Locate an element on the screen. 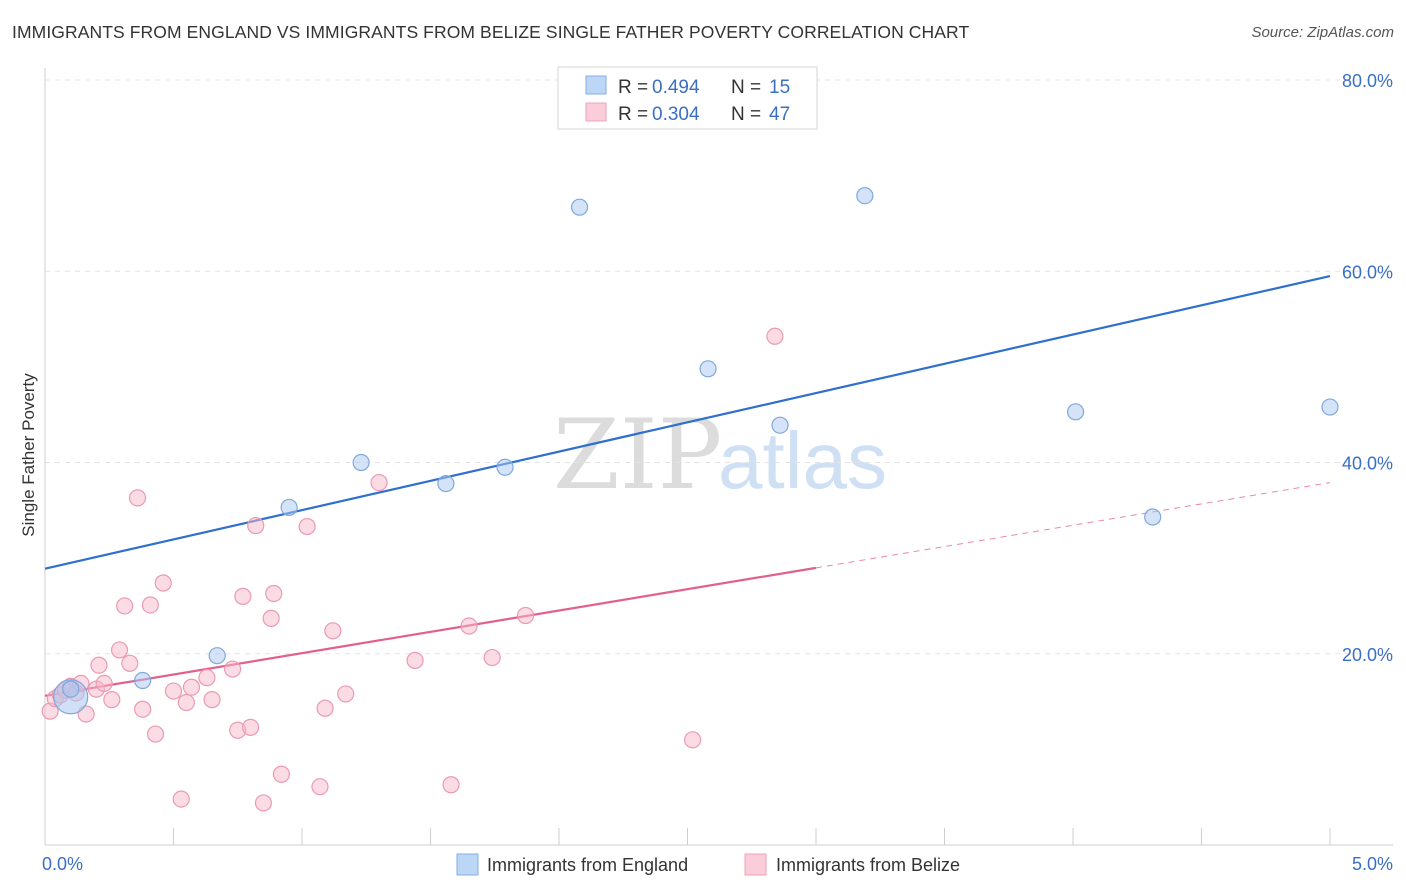  legend-swatch-belize is located at coordinates (596, 112).